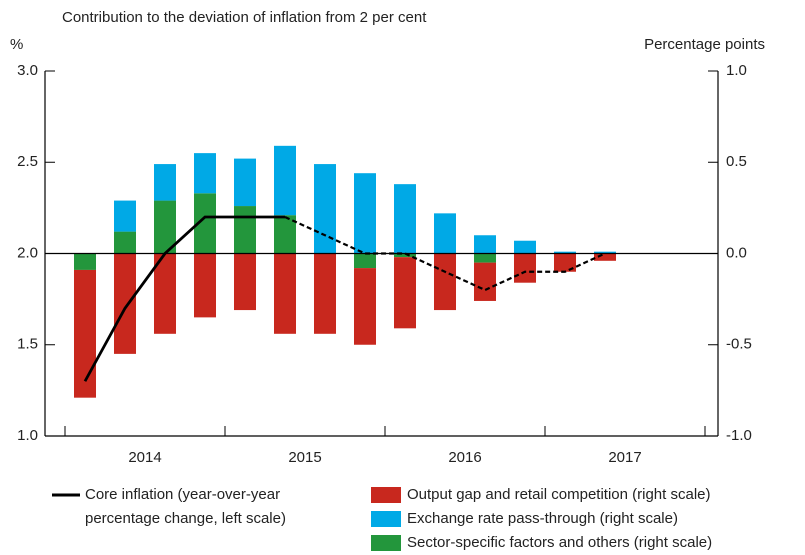  I want to click on y2-tick-label: 0.5, so click(736, 161).